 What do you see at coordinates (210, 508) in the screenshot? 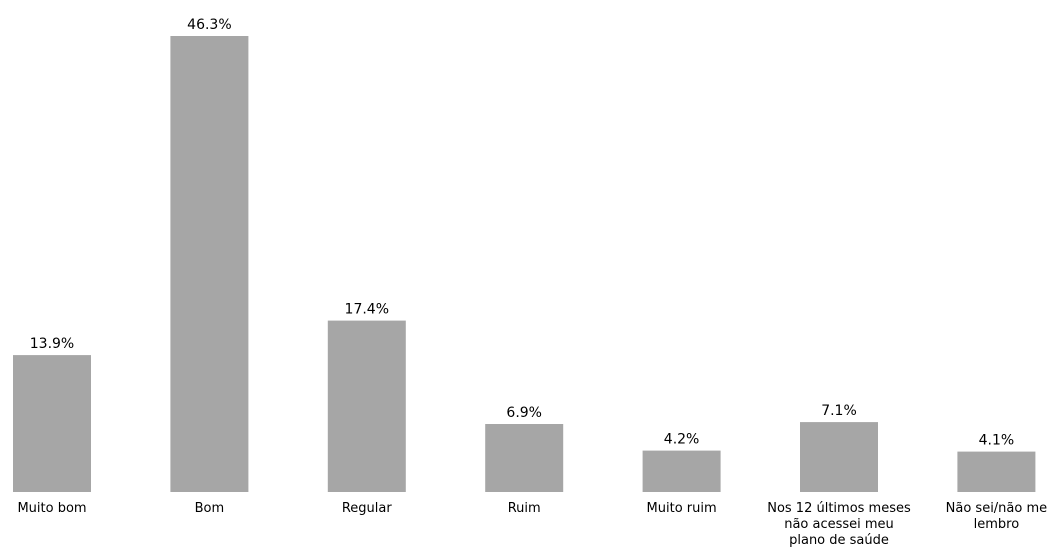
I see `category-label-2: Bom` at bounding box center [210, 508].